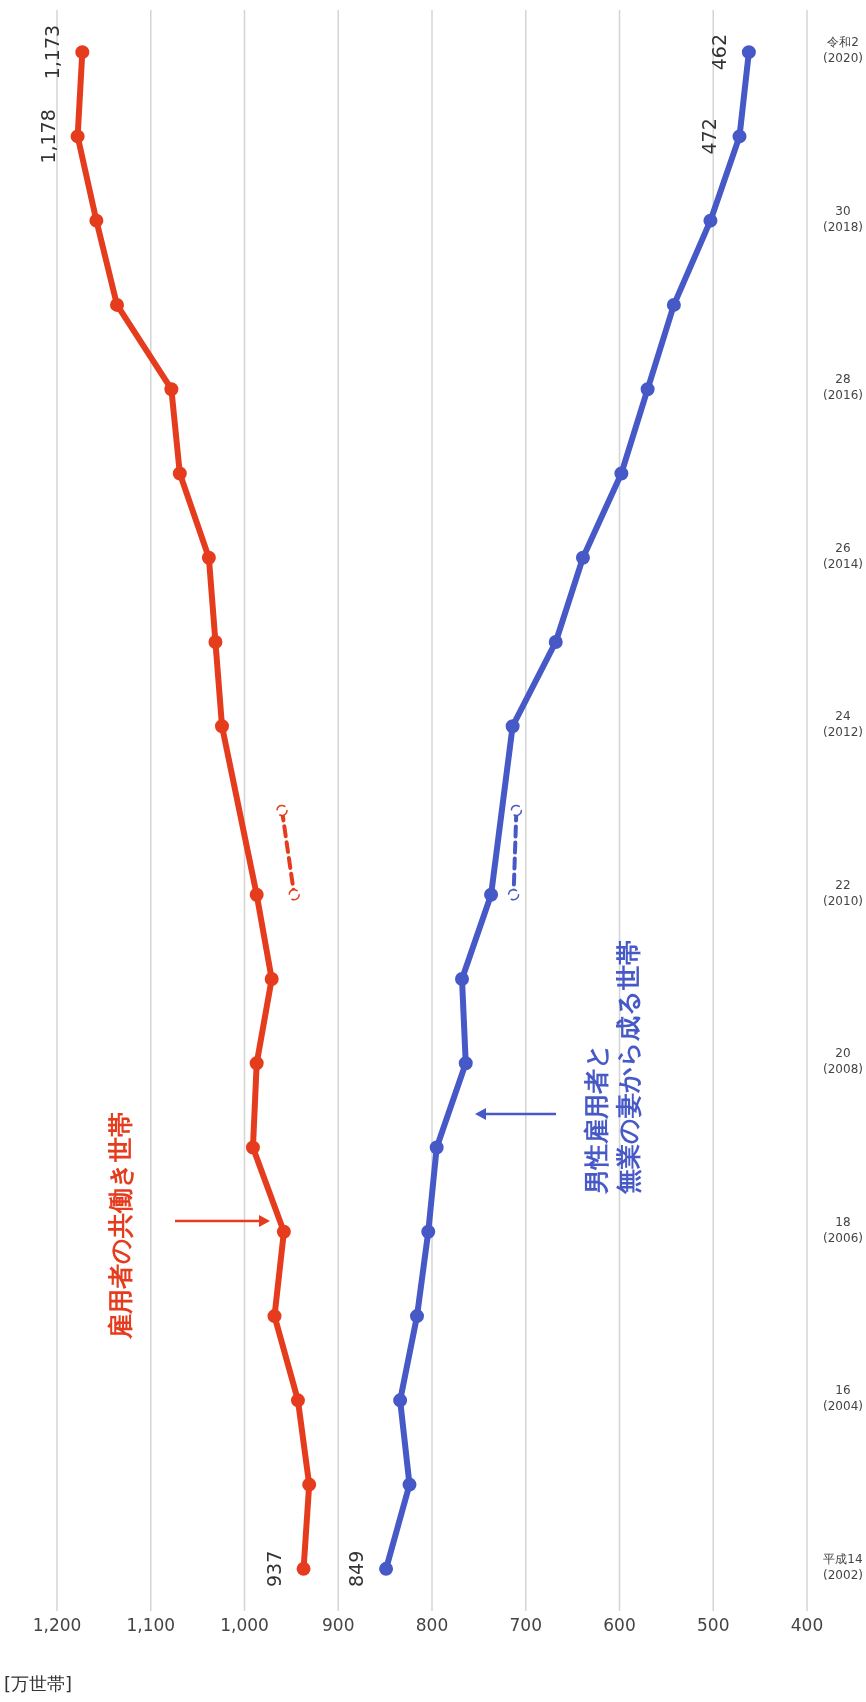  What do you see at coordinates (843, 387) in the screenshot?
I see `y-tick-label: 28 (2016)` at bounding box center [843, 387].